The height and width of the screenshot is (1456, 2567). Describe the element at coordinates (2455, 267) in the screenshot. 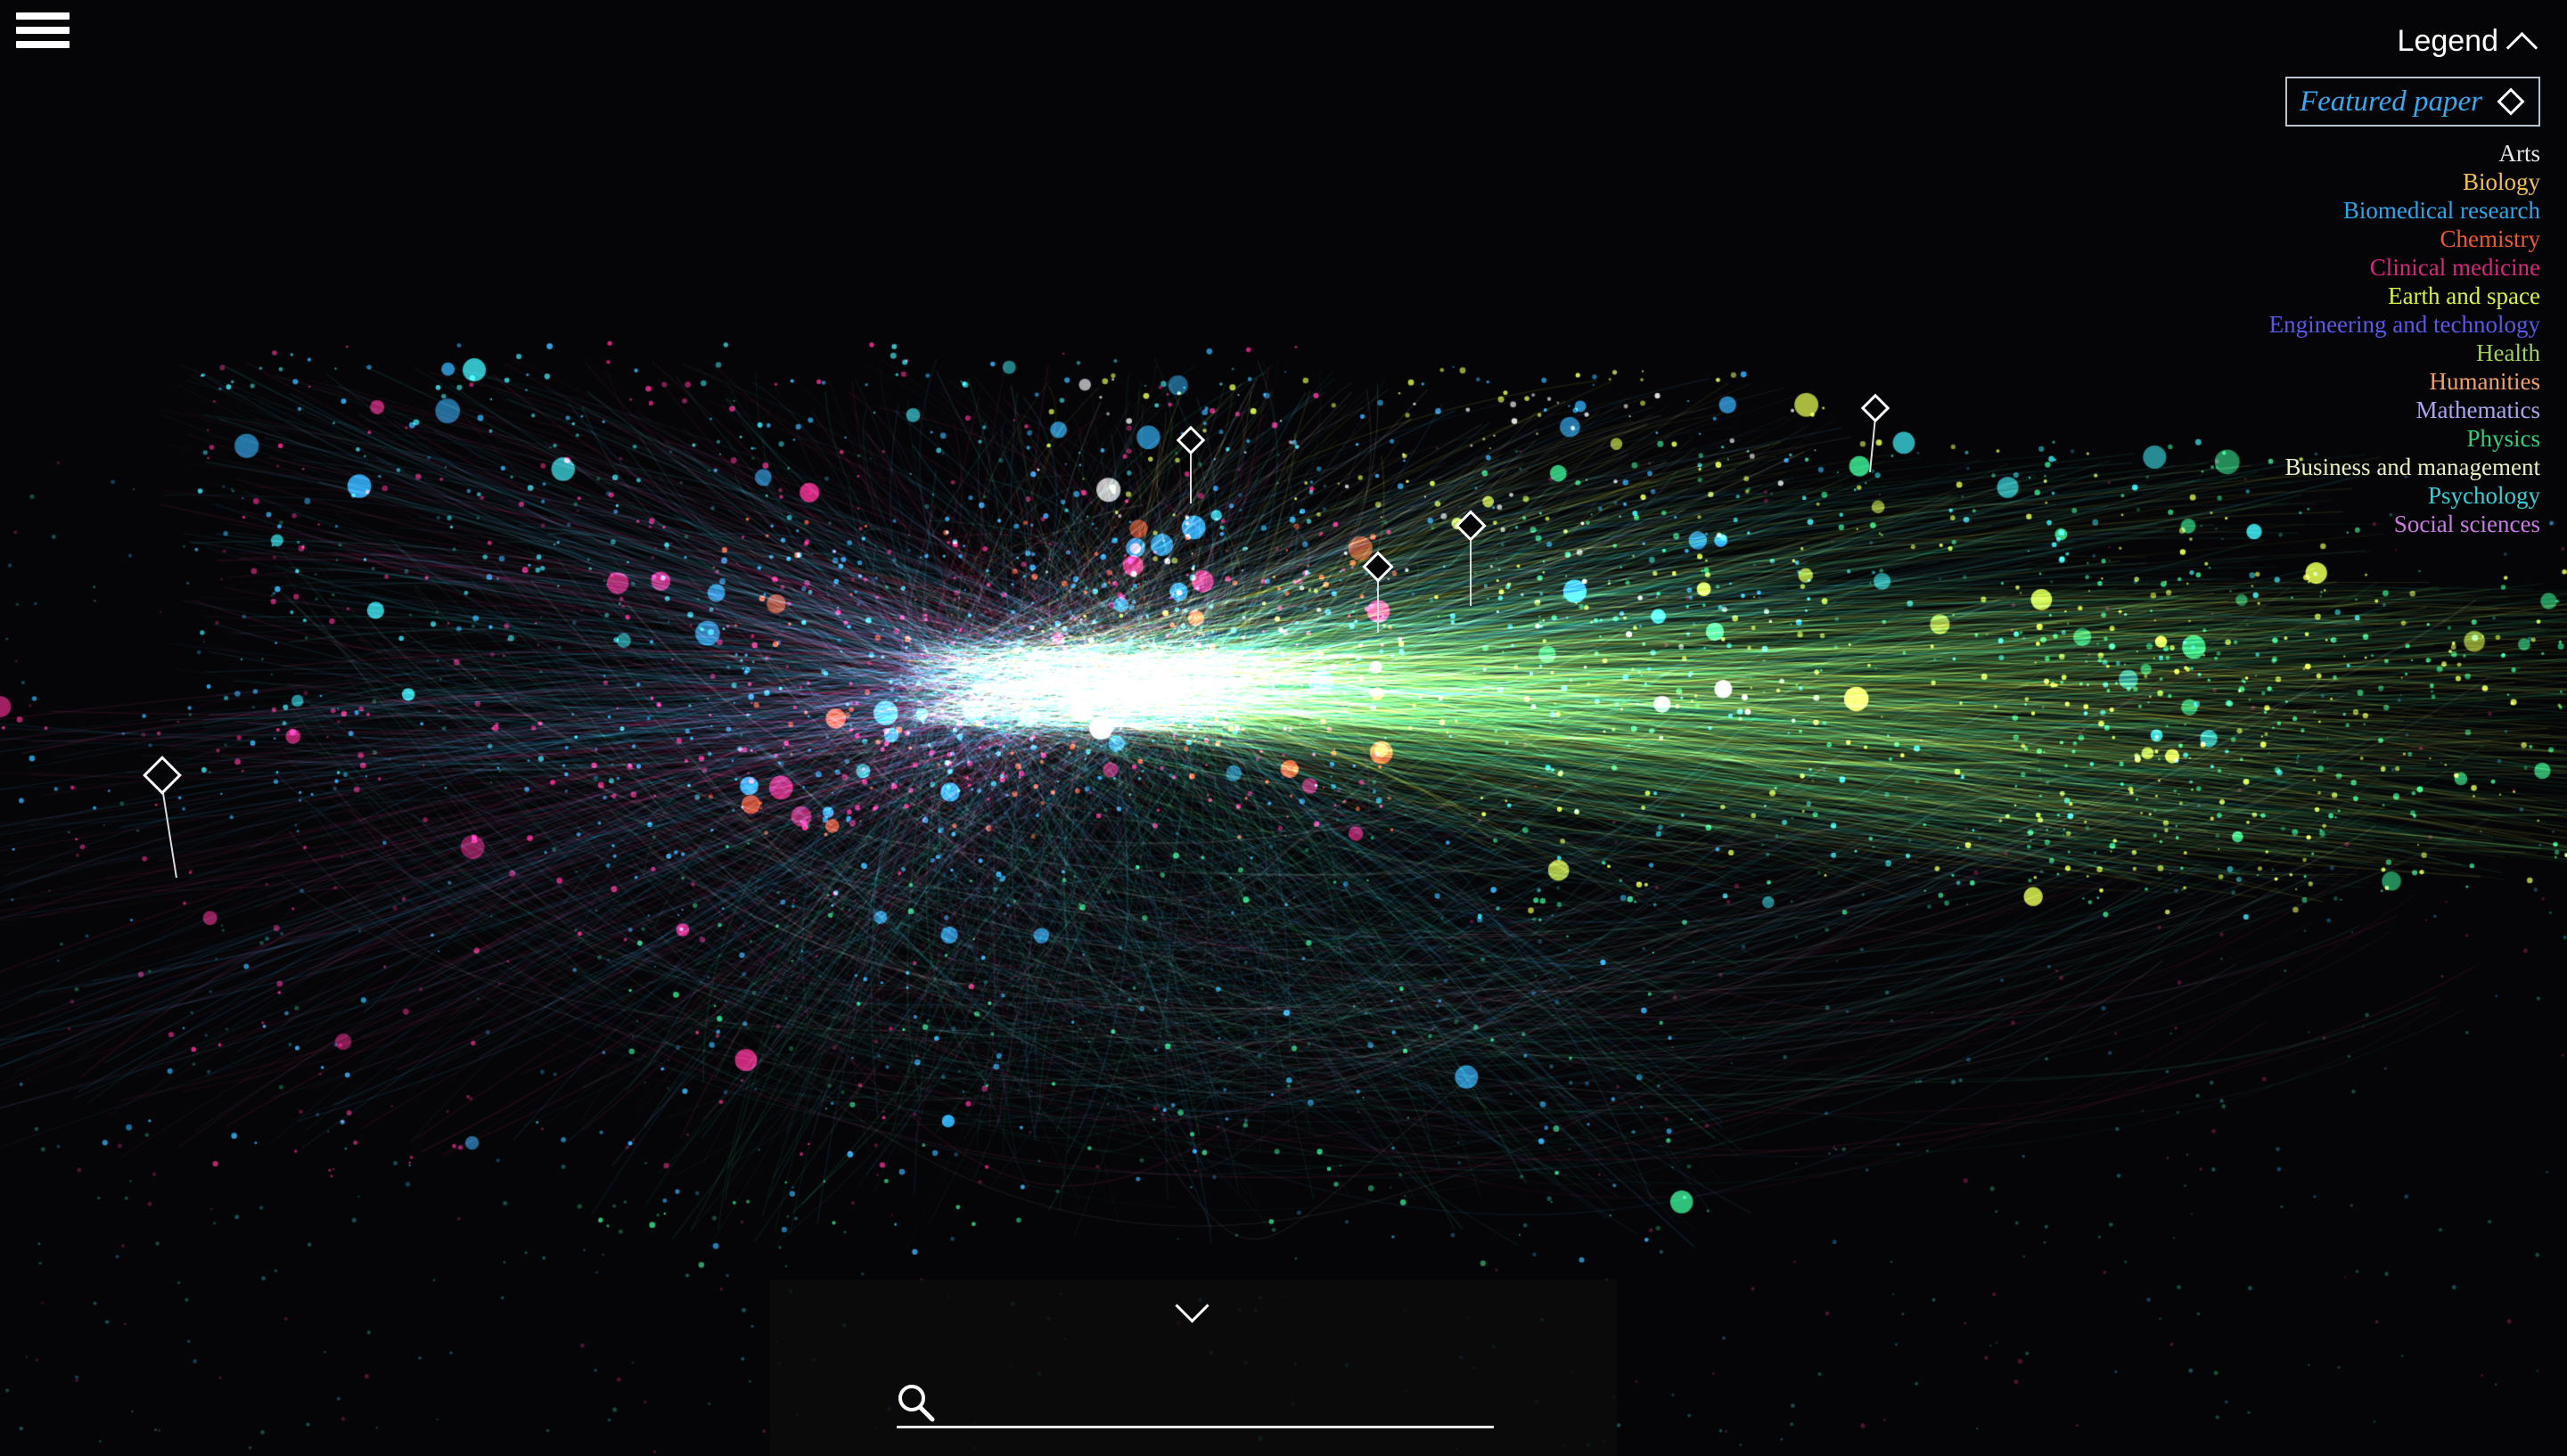

I see `legend-item-clinical-medicine: Clinical medicine` at that location.